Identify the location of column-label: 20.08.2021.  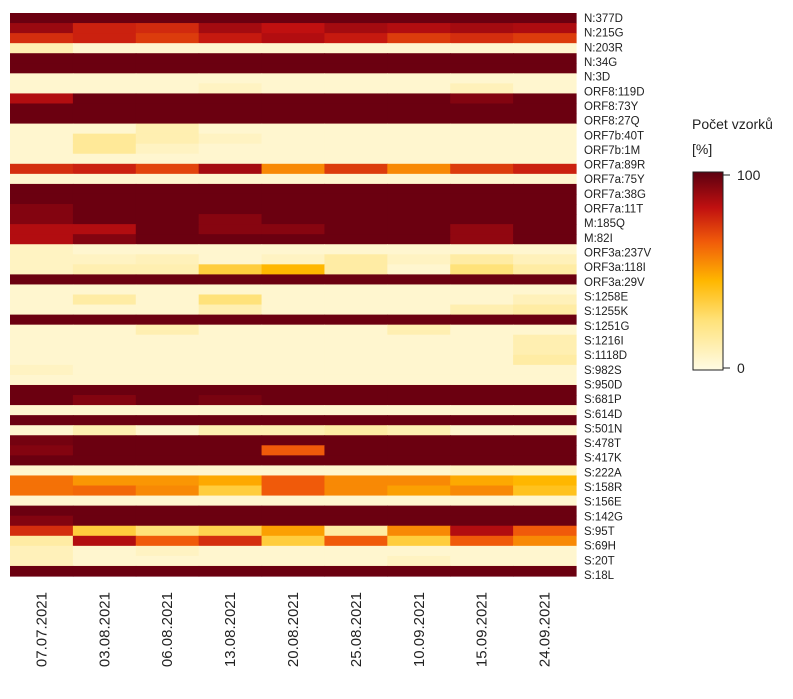
(293, 629).